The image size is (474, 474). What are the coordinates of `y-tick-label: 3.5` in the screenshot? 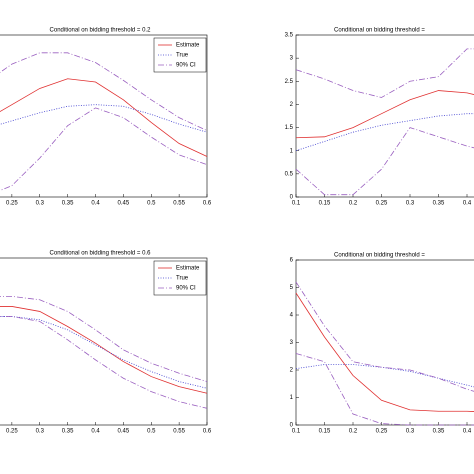 It's located at (289, 36).